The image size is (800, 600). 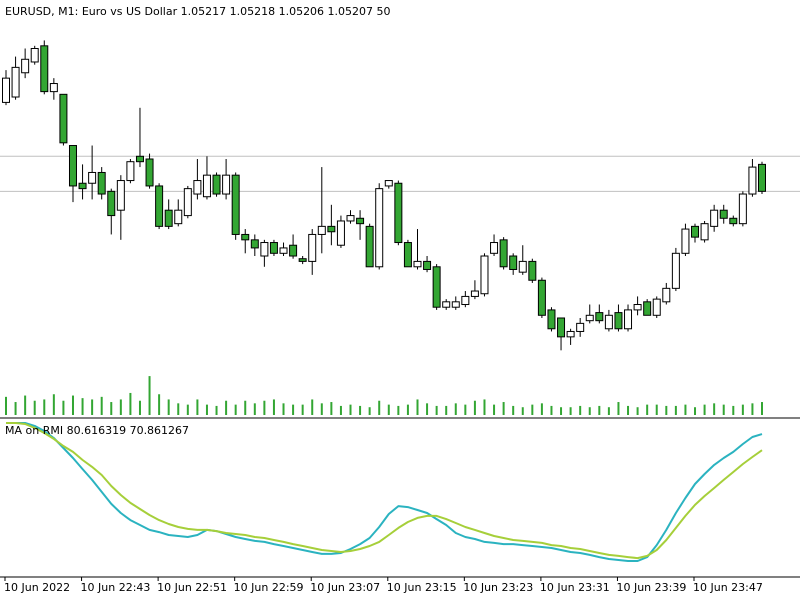 I want to click on x-tick-label: 10 Jun 23:31, so click(x=575, y=587).